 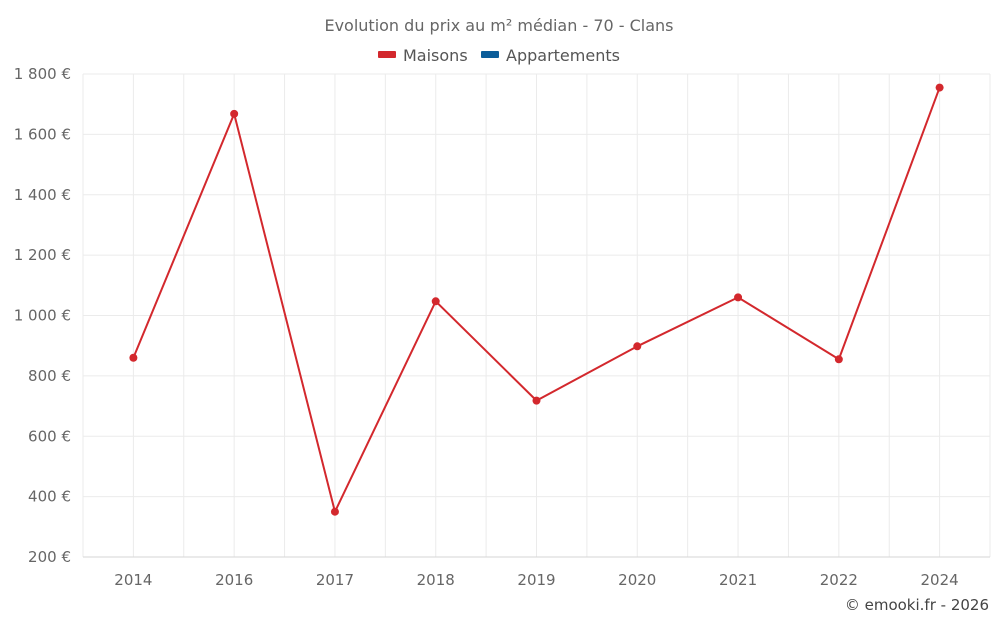 I want to click on x-tick-label: 2018, so click(x=436, y=580).